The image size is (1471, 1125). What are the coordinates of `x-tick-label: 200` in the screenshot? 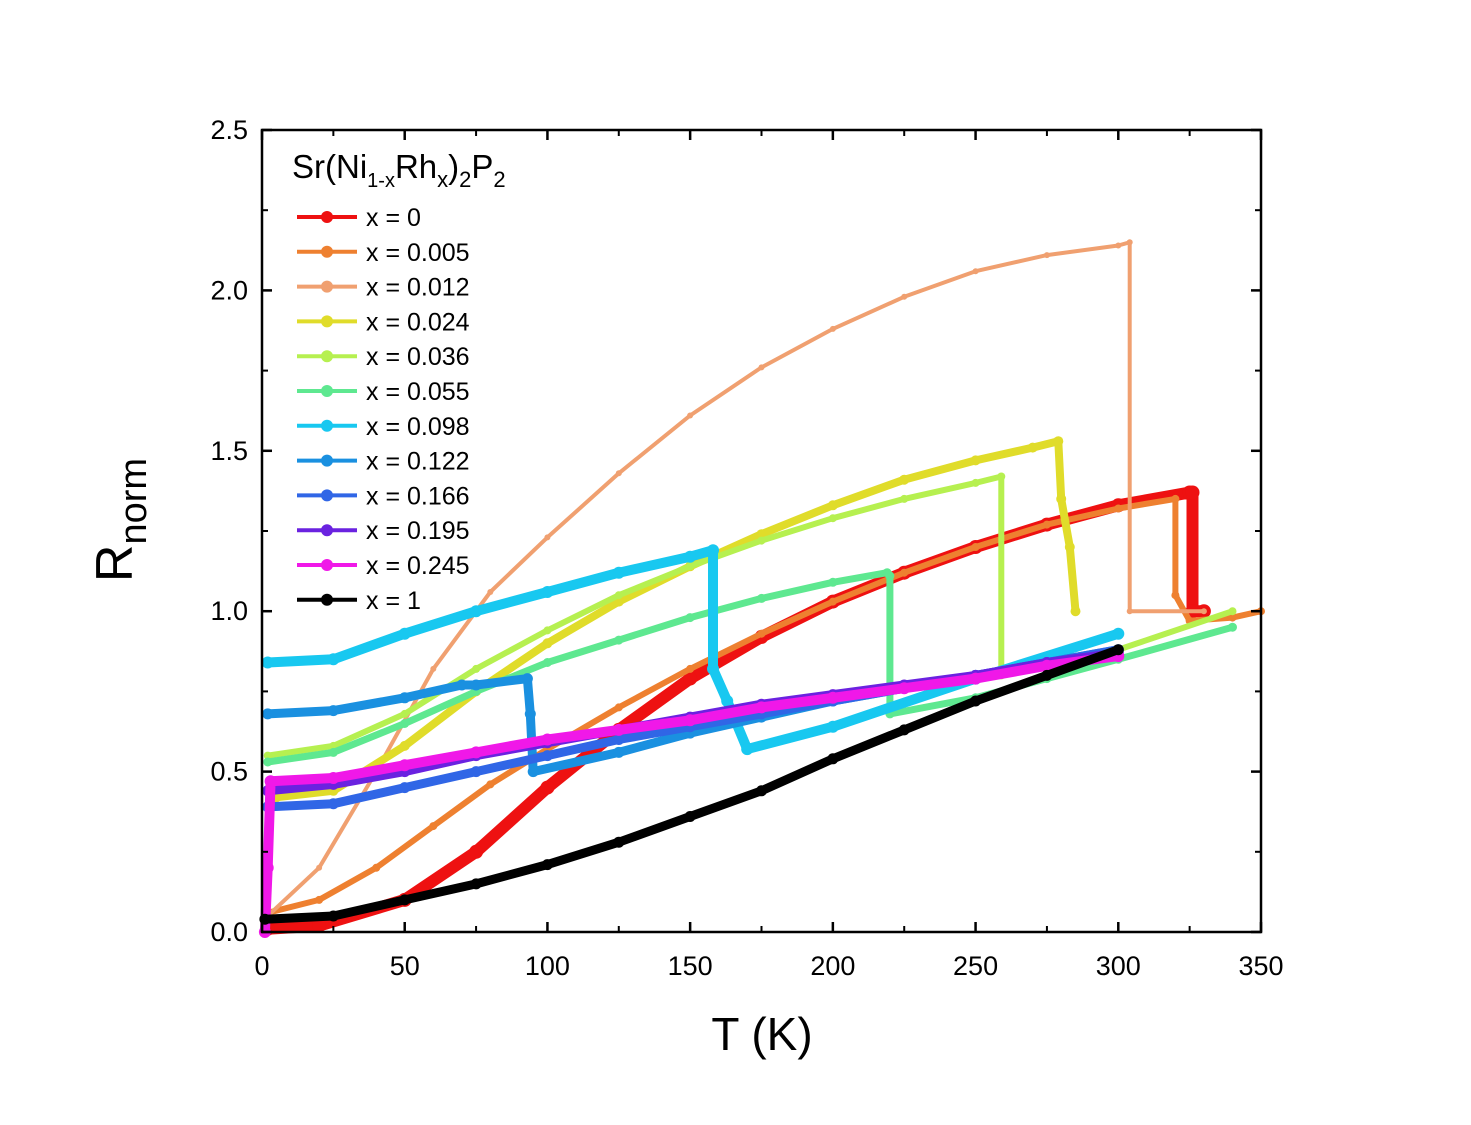 It's located at (832, 966).